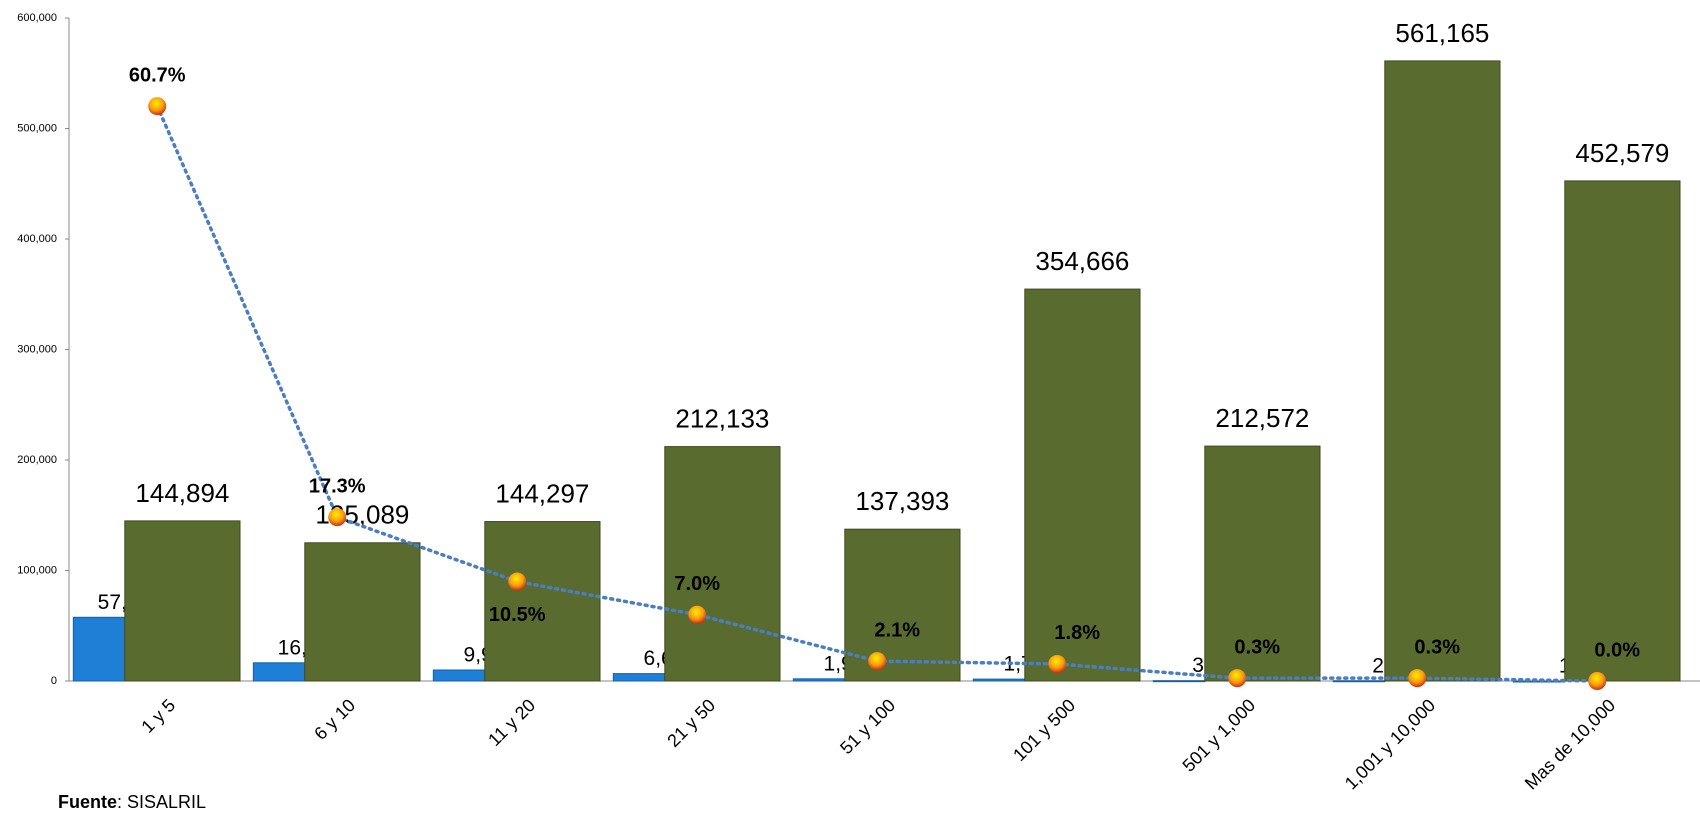  Describe the element at coordinates (87, 802) in the screenshot. I see `source-label: Fuente` at that location.